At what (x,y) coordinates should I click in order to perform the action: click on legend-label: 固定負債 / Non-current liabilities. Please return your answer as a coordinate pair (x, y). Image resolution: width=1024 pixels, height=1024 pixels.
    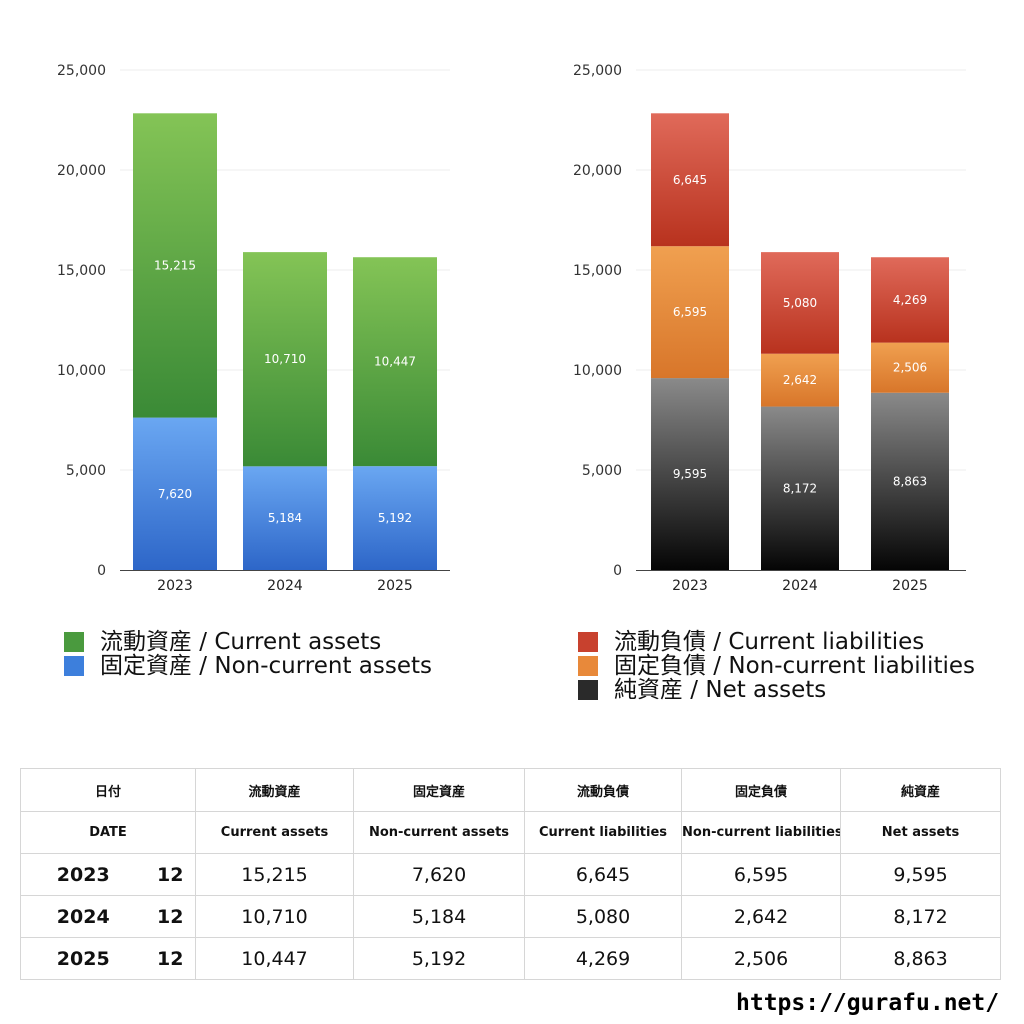
    Looking at the image, I should click on (794, 666).